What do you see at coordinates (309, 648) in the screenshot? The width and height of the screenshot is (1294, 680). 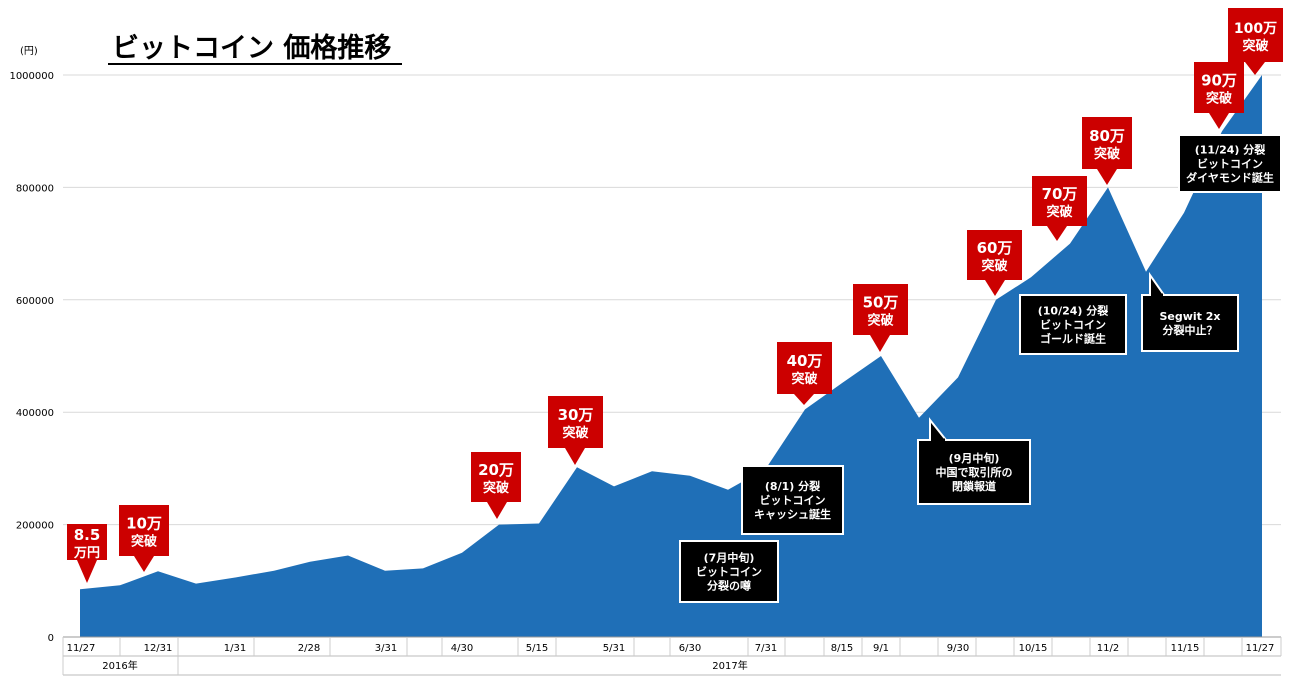 I see `x-tick-label: 2/28` at bounding box center [309, 648].